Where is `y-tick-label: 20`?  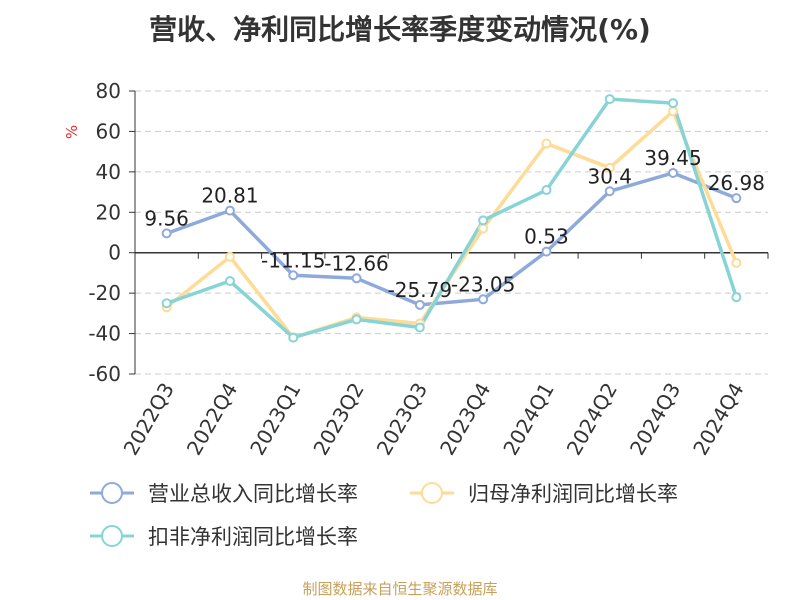
y-tick-label: 20 is located at coordinates (108, 212).